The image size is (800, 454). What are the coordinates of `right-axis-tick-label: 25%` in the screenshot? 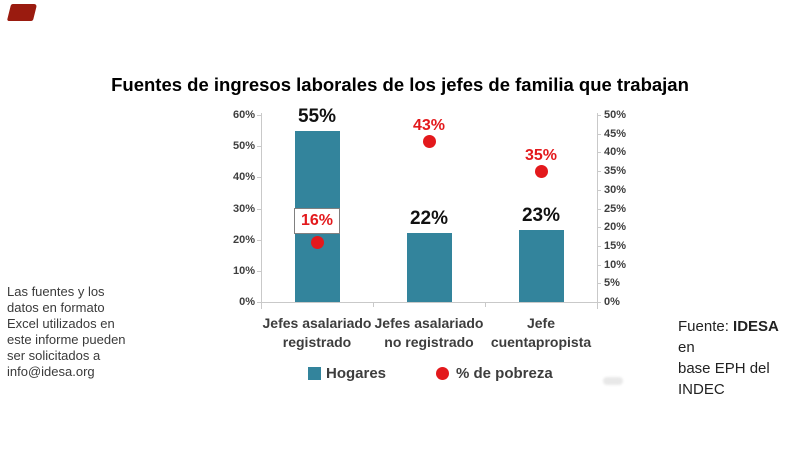 It's located at (615, 208).